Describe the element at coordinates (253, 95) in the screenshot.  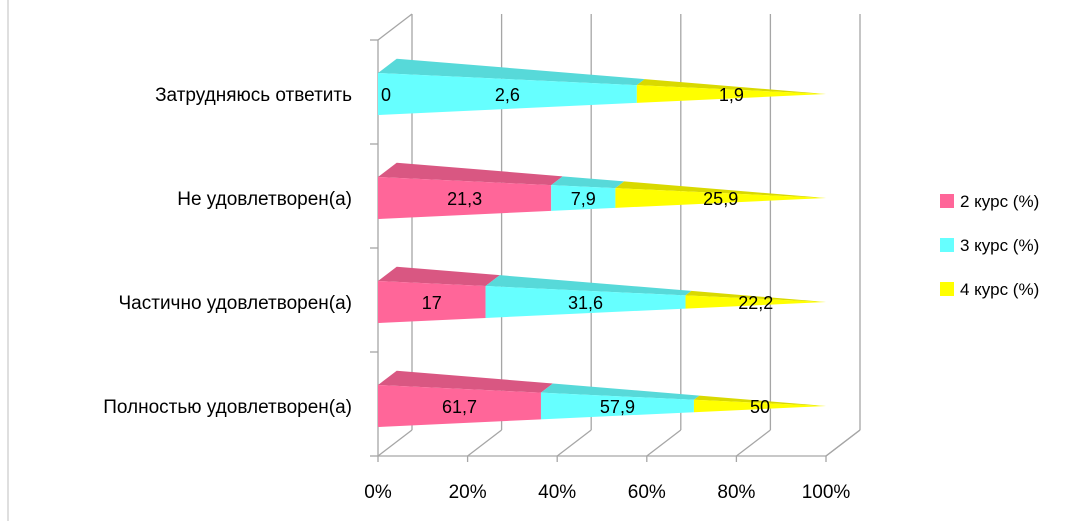
I see `category-label: Затрудняюсь ответить` at that location.